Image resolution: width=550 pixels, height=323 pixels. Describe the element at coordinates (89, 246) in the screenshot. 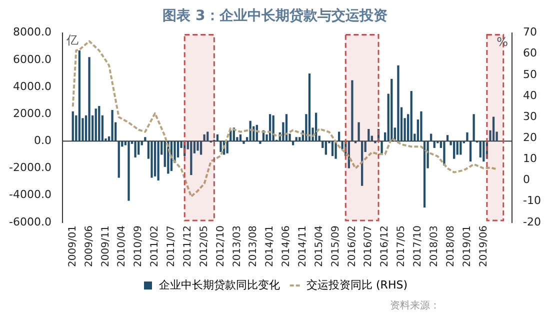

I see `x-tick-label: 2009/06` at that location.